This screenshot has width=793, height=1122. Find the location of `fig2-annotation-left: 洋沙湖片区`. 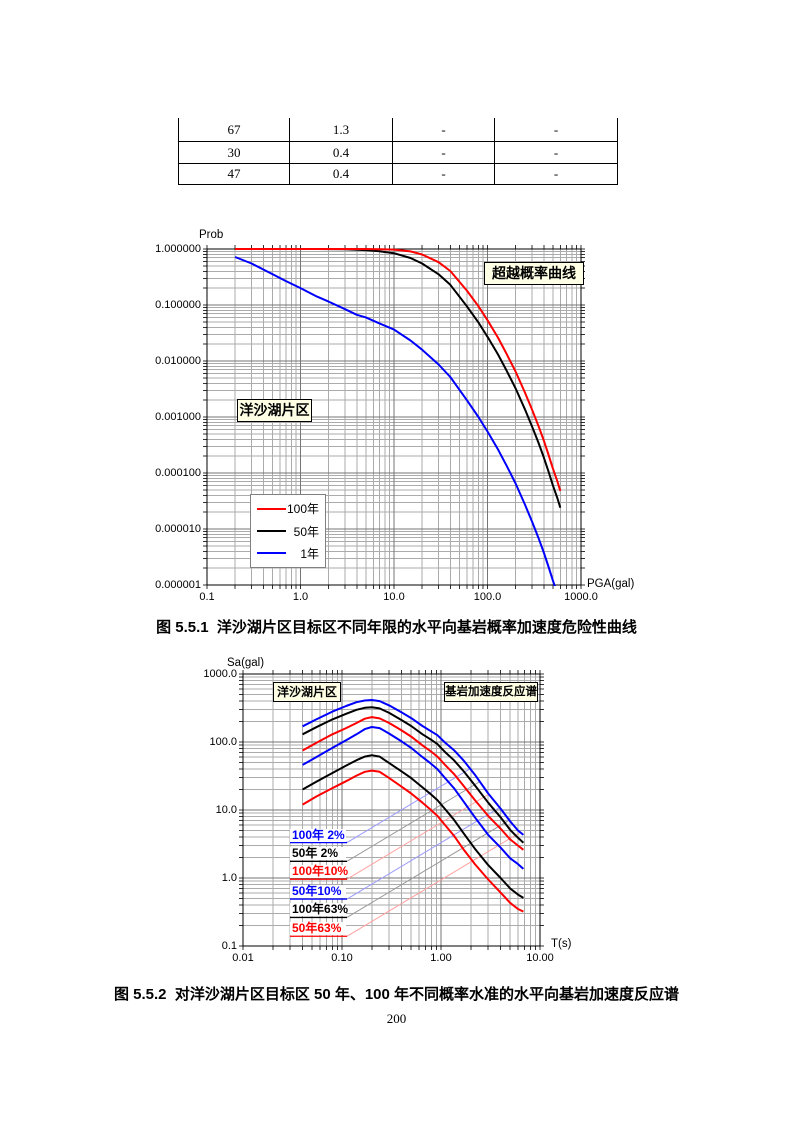

fig2-annotation-left: 洋沙湖片区 is located at coordinates (307, 692).